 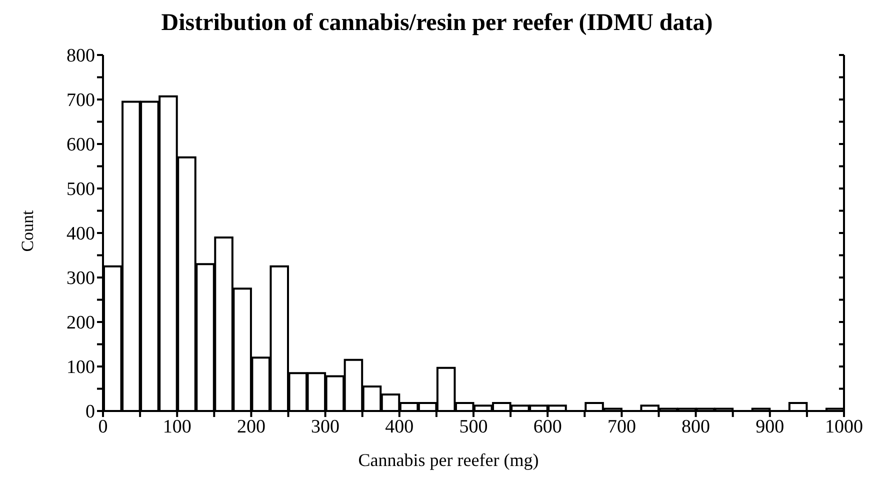 What do you see at coordinates (80, 323) in the screenshot?
I see `y-tick-label: 200` at bounding box center [80, 323].